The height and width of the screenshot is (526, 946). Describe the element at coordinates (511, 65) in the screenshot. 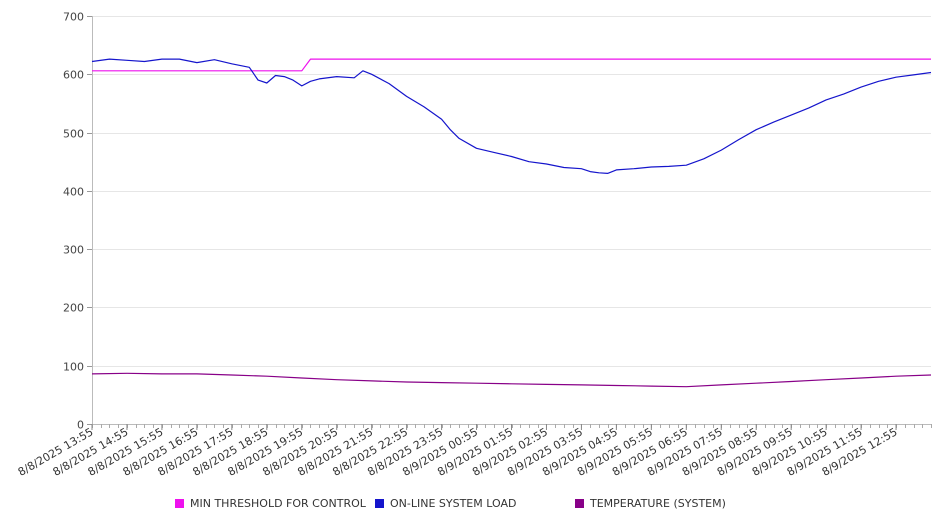

I see `series-line-min-threshold` at that location.